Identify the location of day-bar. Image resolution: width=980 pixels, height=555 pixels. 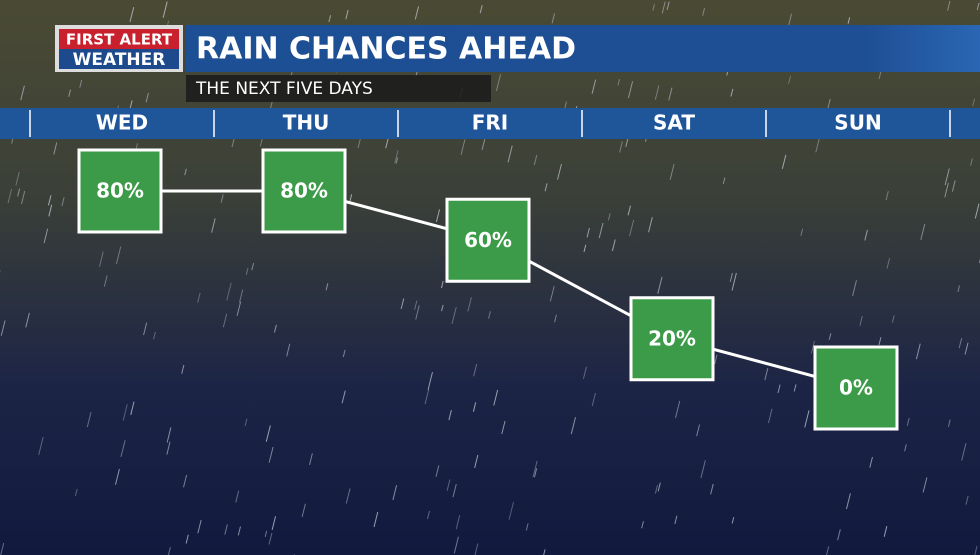
(490, 123).